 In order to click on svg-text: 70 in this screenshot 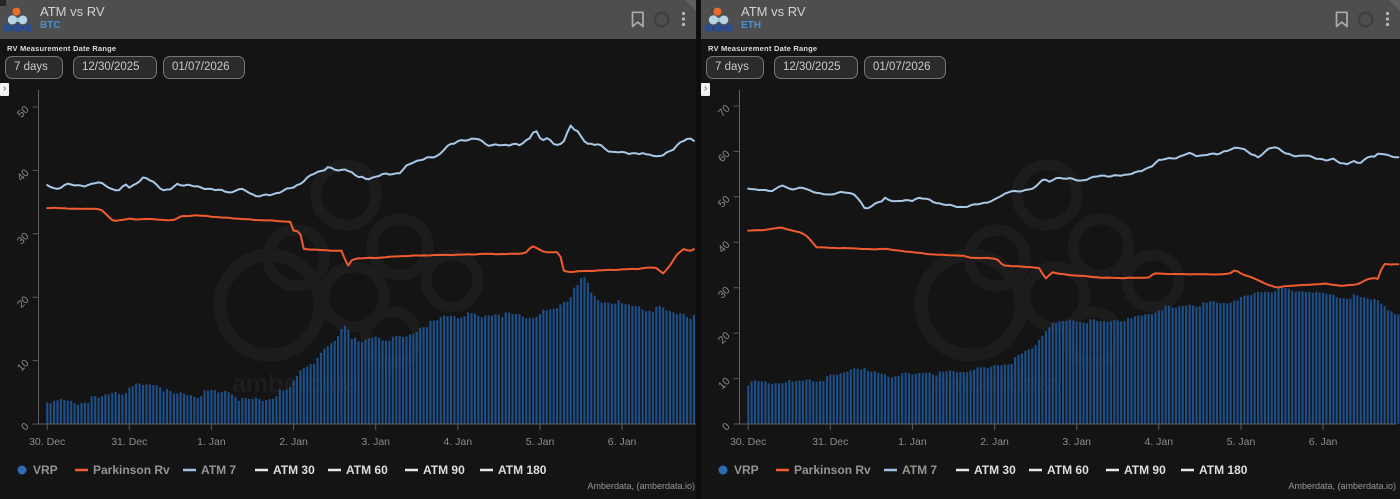, I will do `click(724, 111)`.